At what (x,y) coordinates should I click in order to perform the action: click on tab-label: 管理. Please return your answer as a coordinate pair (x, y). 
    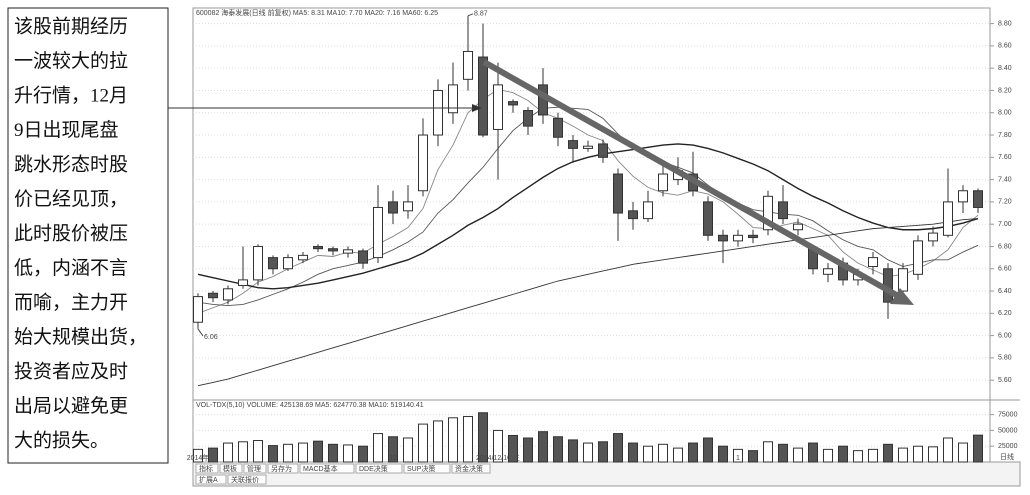
    Looking at the image, I should click on (254, 468).